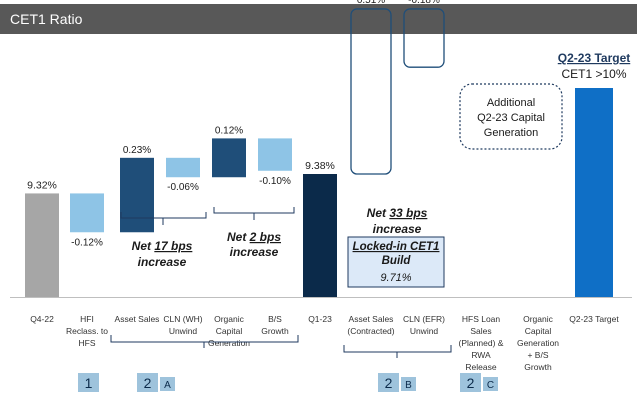 Image resolution: width=640 pixels, height=408 pixels. Describe the element at coordinates (46, 19) in the screenshot. I see `page-title: CET1 Ratio` at that location.